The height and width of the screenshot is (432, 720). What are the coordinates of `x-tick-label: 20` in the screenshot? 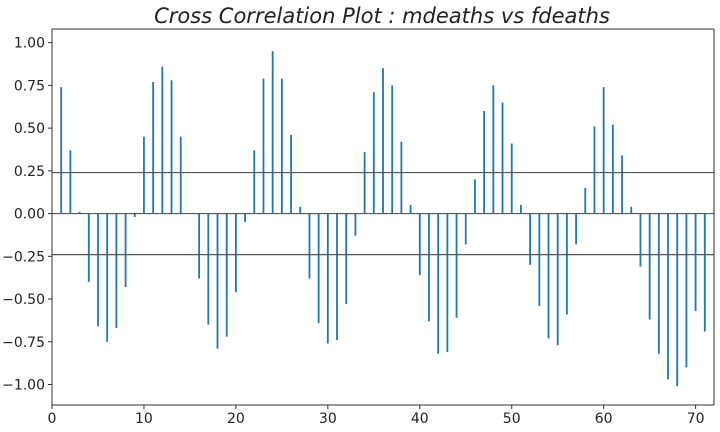 It's located at (236, 419).